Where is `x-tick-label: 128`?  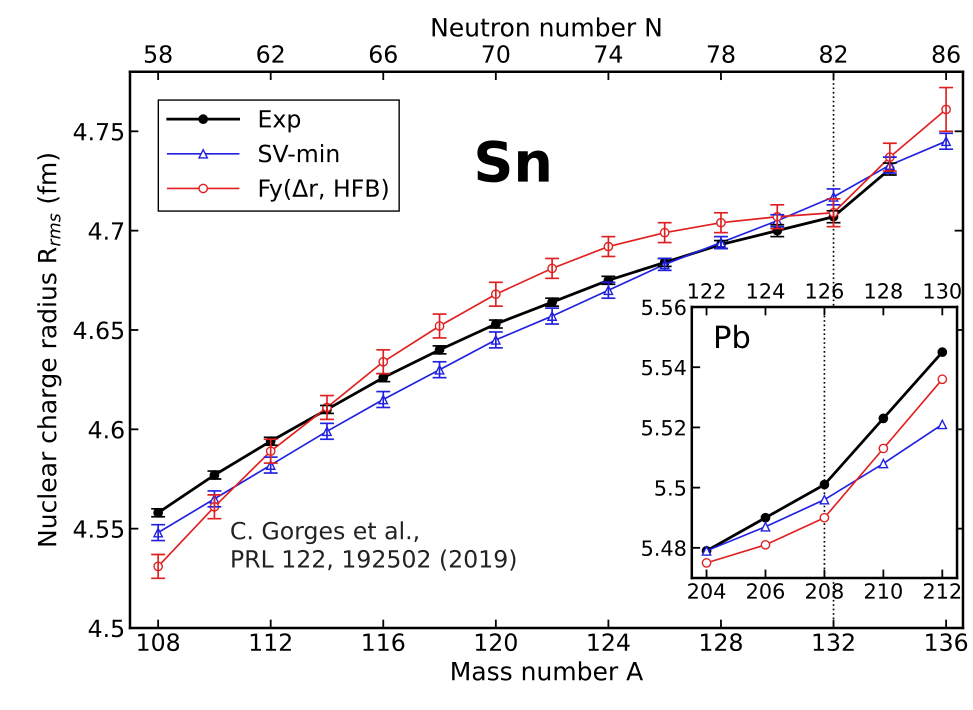 x-tick-label: 128 is located at coordinates (721, 642).